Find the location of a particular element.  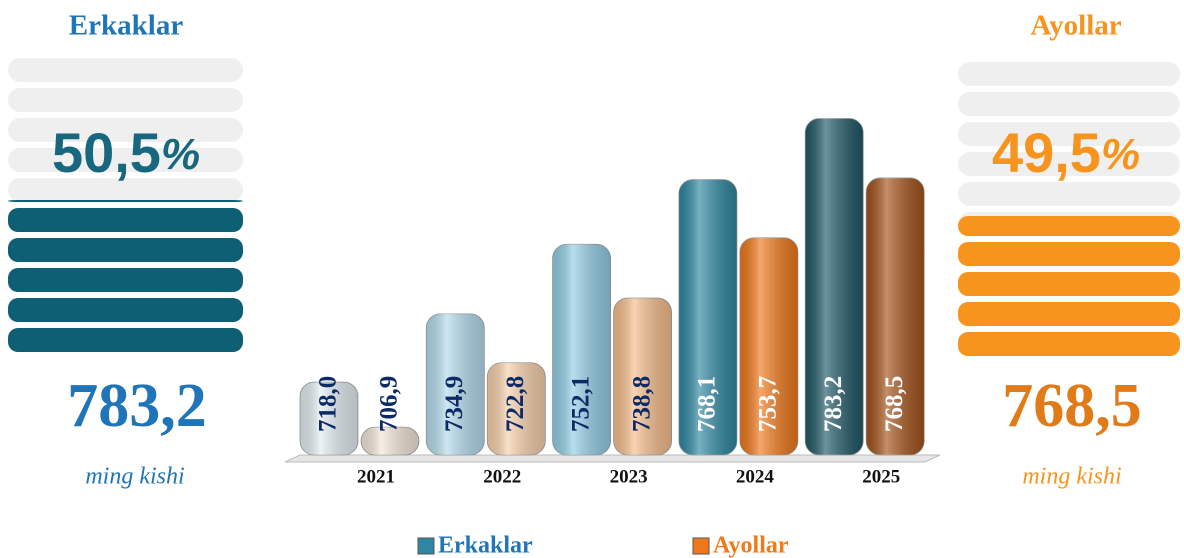

floor is located at coordinates (612, 458).